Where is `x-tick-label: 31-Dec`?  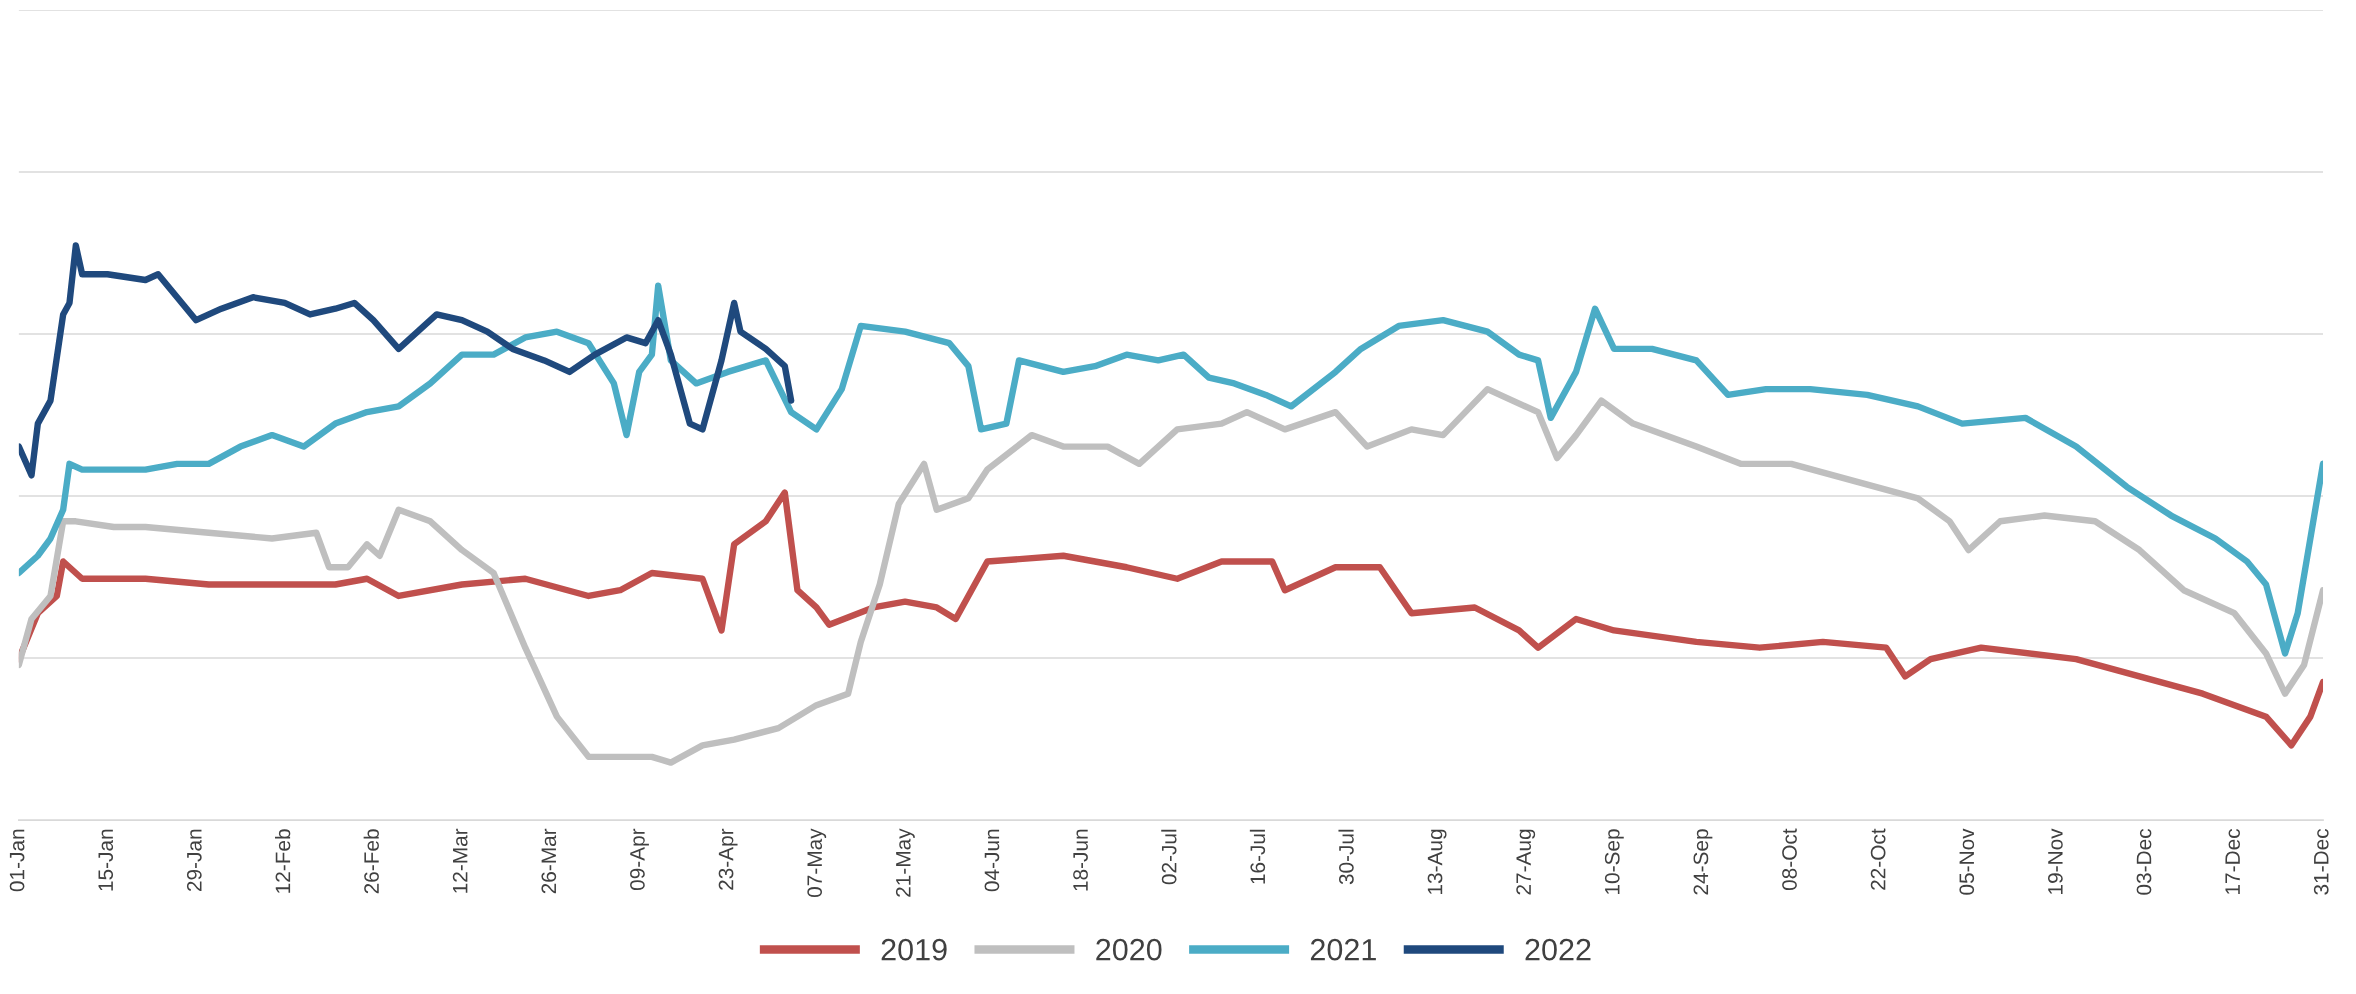 x-tick-label: 31-Dec is located at coordinates (2321, 861).